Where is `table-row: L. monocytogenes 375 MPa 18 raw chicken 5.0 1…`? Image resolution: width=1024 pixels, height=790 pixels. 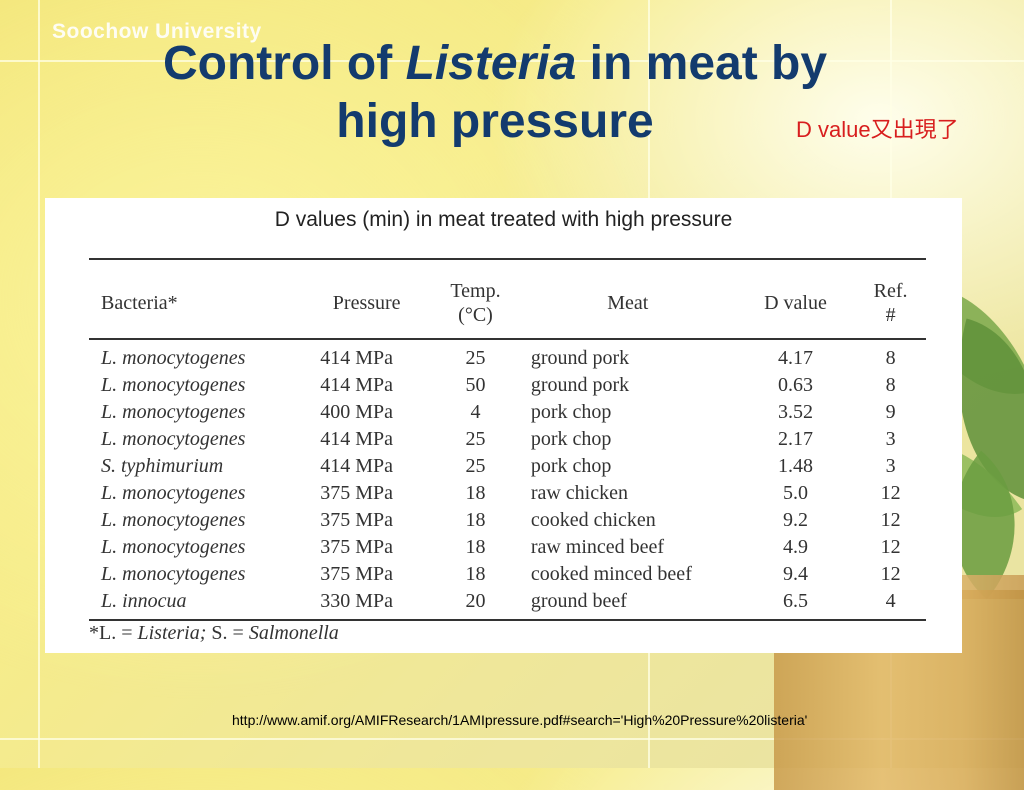 table-row: L. monocytogenes 375 MPa 18 raw chicken 5.0 1… is located at coordinates (507, 493).